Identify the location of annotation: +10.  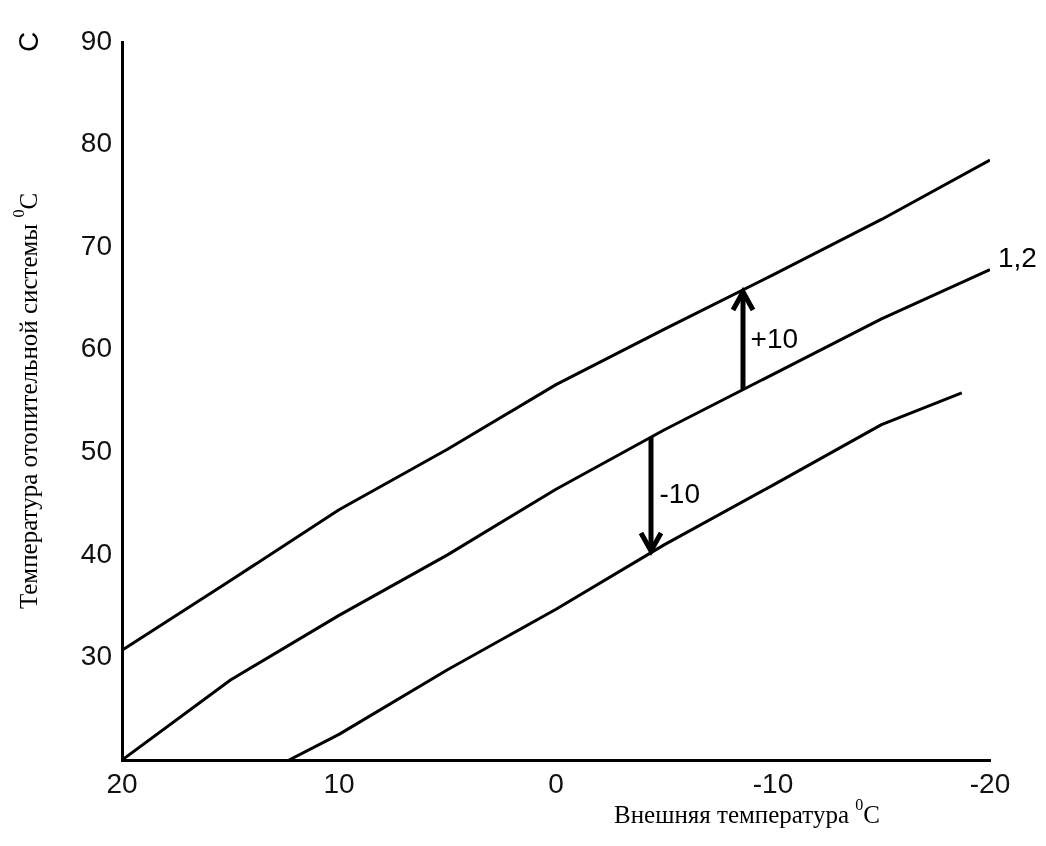
(774, 338).